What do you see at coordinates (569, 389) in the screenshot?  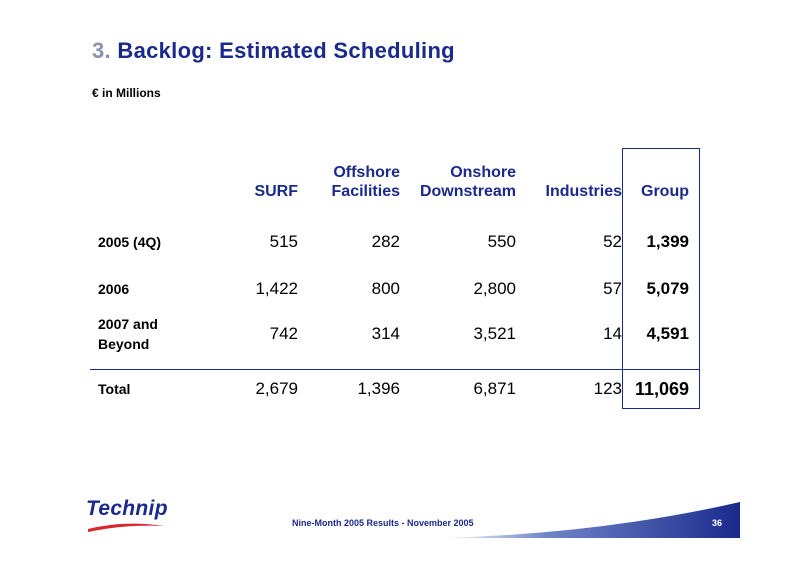 I see `cell-industries: 123` at bounding box center [569, 389].